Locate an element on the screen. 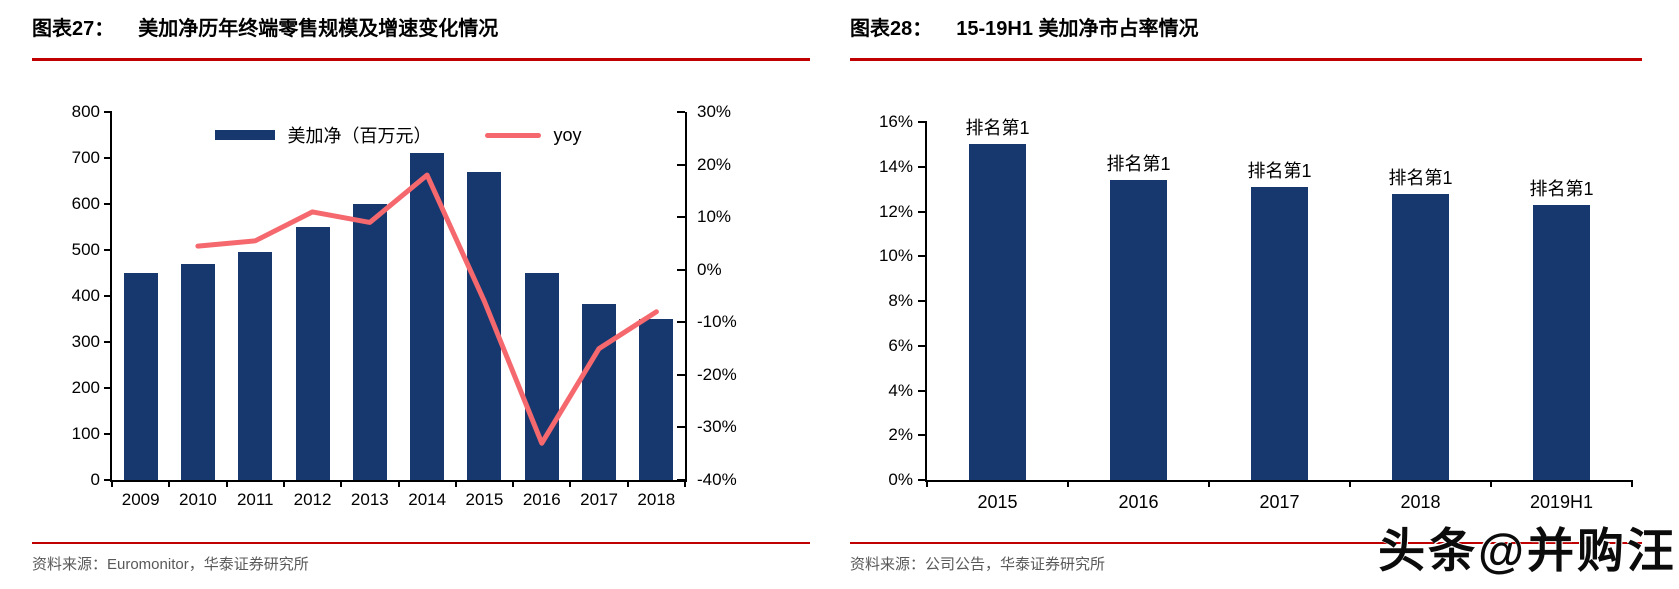 This screenshot has width=1679, height=589. legend-item-bar-series: 美加净（百万元） is located at coordinates (323, 135).